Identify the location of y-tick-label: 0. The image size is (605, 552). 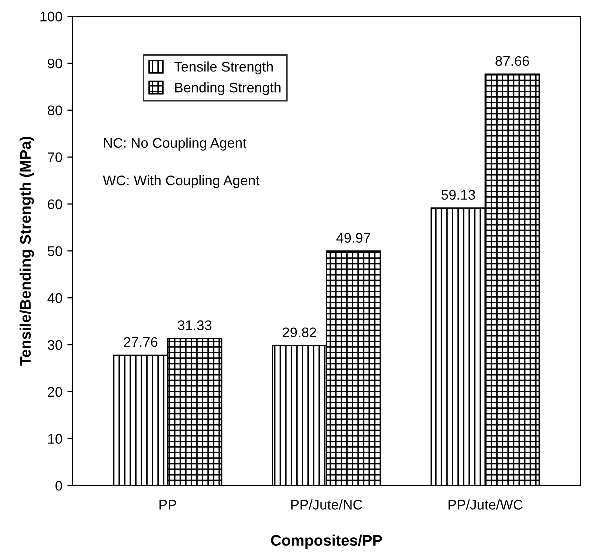
(59, 486).